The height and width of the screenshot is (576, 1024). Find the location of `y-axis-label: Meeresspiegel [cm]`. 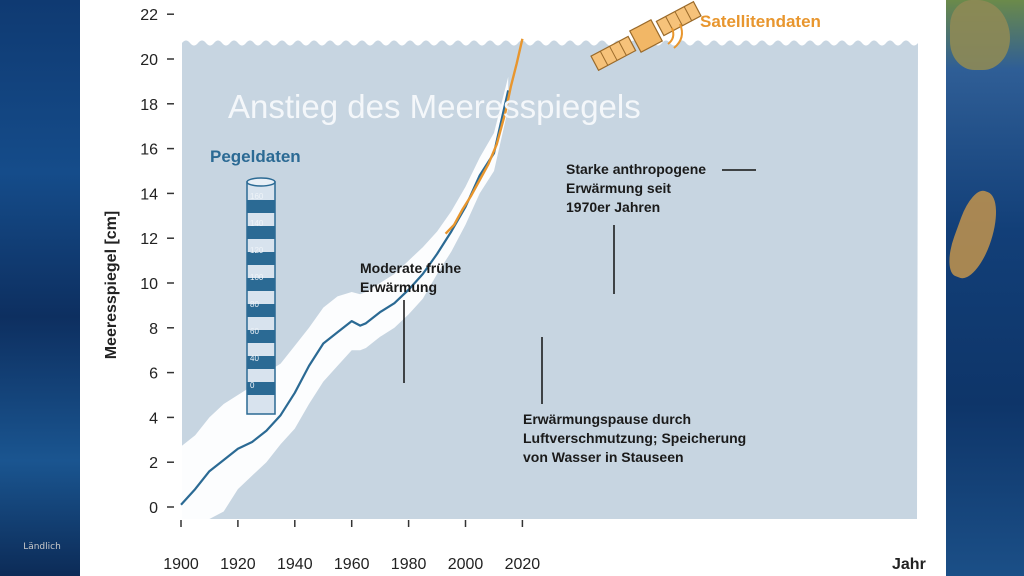

y-axis-label: Meeresspiegel [cm] is located at coordinates (111, 285).